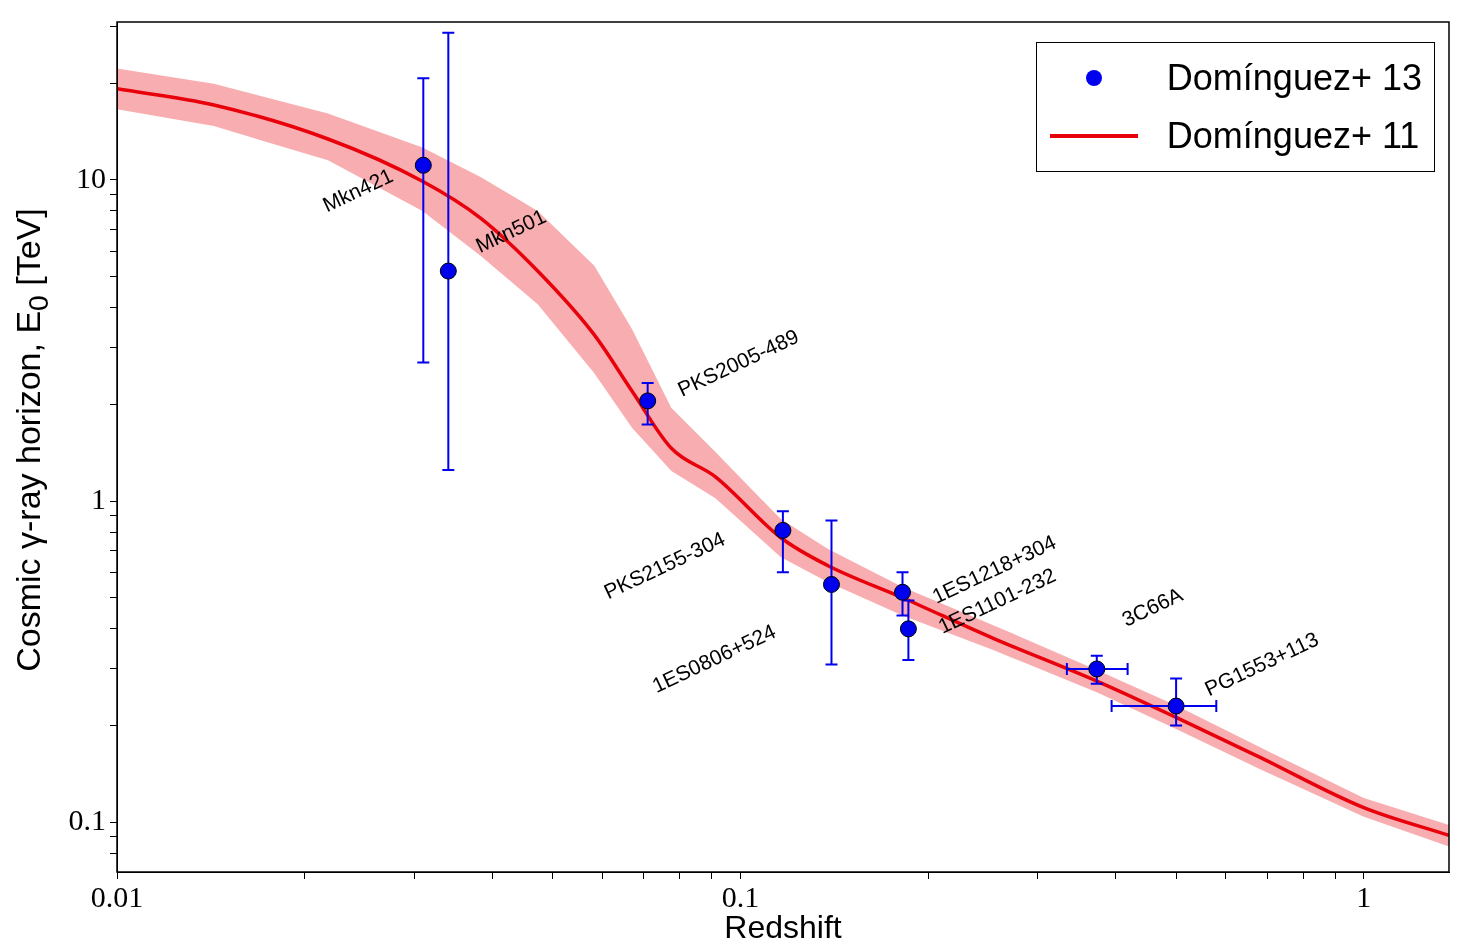 The image size is (1458, 948). What do you see at coordinates (91, 177) in the screenshot?
I see `y-tick-label: 10` at bounding box center [91, 177].